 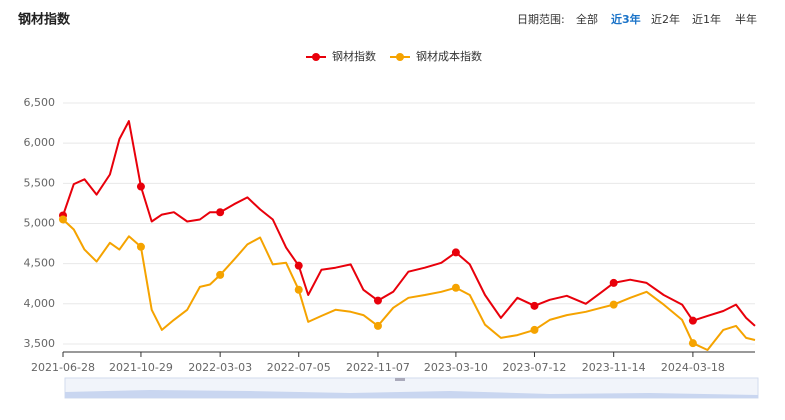 I want to click on legend-label: 钢材成本指数, so click(x=449, y=56).